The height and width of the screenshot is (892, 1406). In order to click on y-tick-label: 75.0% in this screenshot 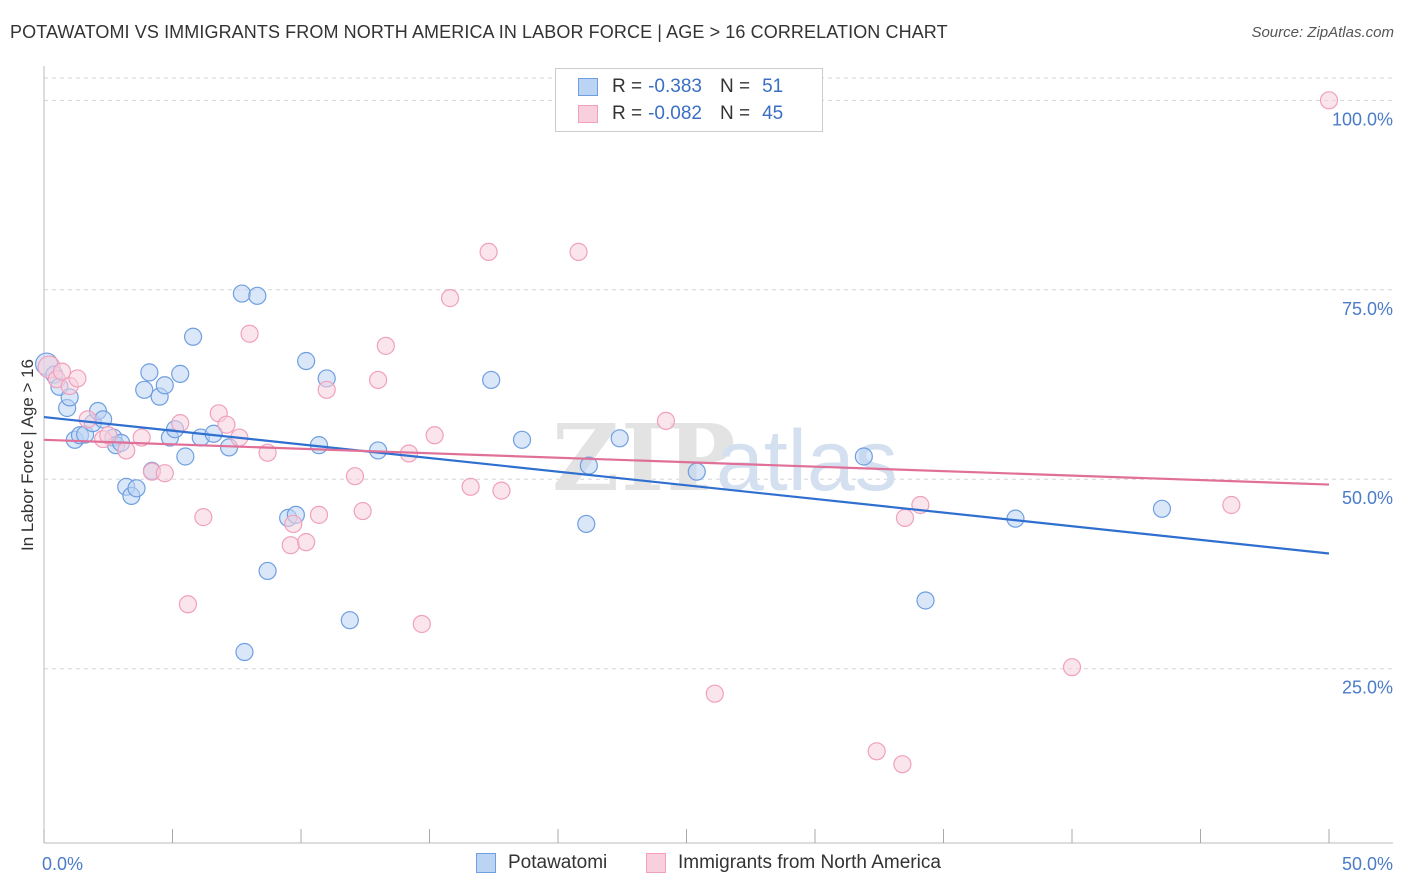, I will do `click(1367, 309)`.